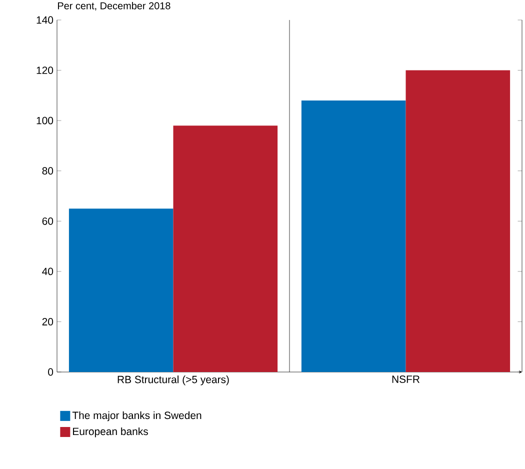 Image resolution: width=525 pixels, height=469 pixels. What do you see at coordinates (114, 6) in the screenshot?
I see `chart-title: Per cent, December 2018` at bounding box center [114, 6].